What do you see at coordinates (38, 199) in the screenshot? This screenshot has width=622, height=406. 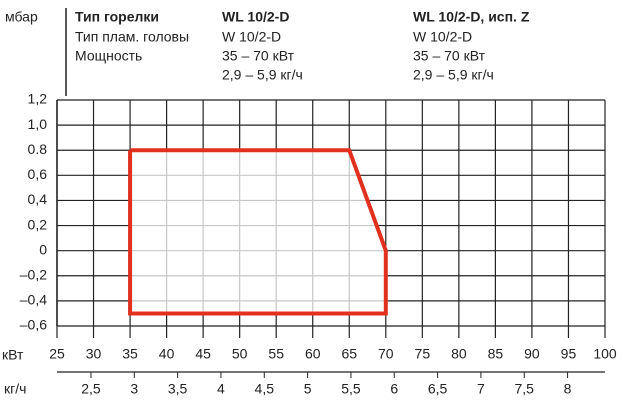 I see `y-tick-label: 0,4` at bounding box center [38, 199].